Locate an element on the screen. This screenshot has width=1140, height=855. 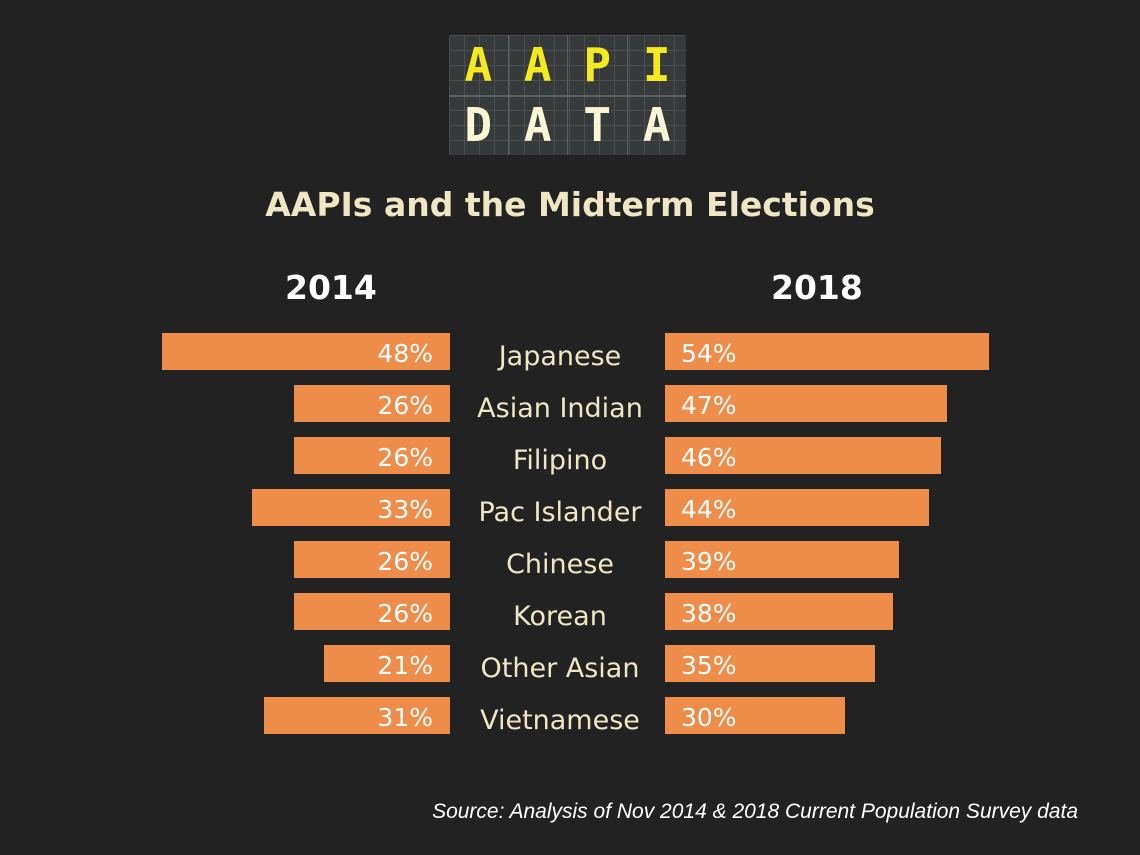
data-label-2014: 48% is located at coordinates (405, 353).